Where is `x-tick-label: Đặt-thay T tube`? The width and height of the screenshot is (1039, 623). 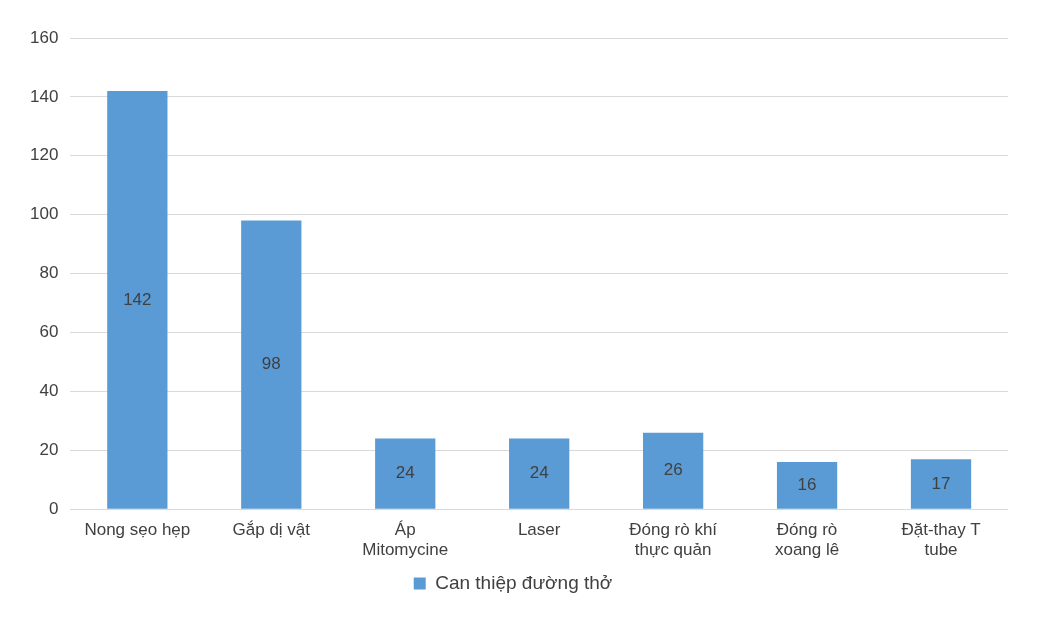 x-tick-label: Đặt-thay T tube is located at coordinates (941, 540).